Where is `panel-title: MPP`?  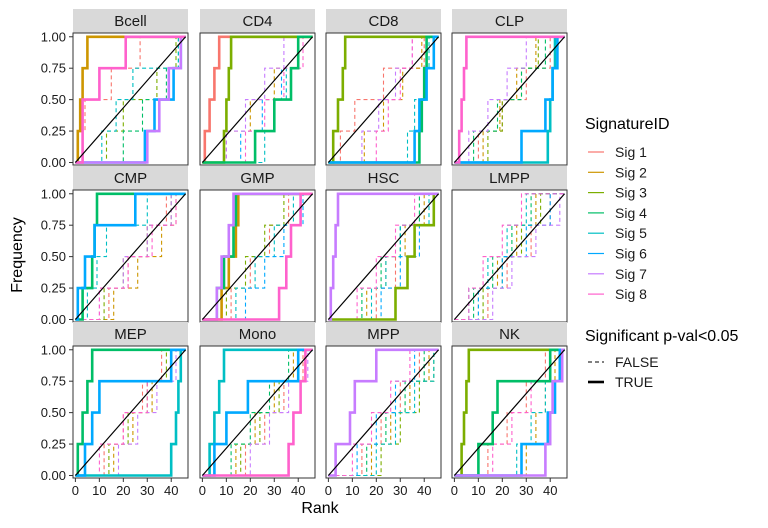 panel-title: MPP is located at coordinates (383, 334).